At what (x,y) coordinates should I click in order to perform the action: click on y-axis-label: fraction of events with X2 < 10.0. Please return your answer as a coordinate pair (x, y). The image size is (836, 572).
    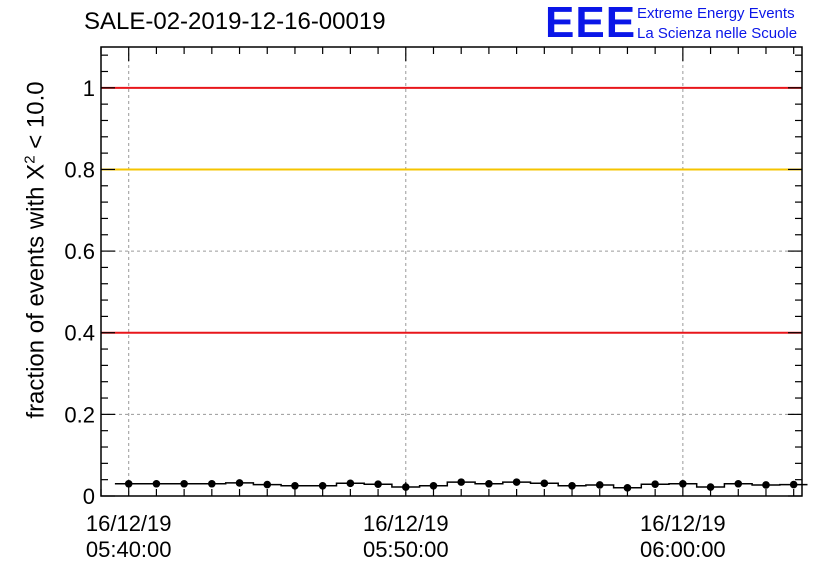
    Looking at the image, I should click on (36, 249).